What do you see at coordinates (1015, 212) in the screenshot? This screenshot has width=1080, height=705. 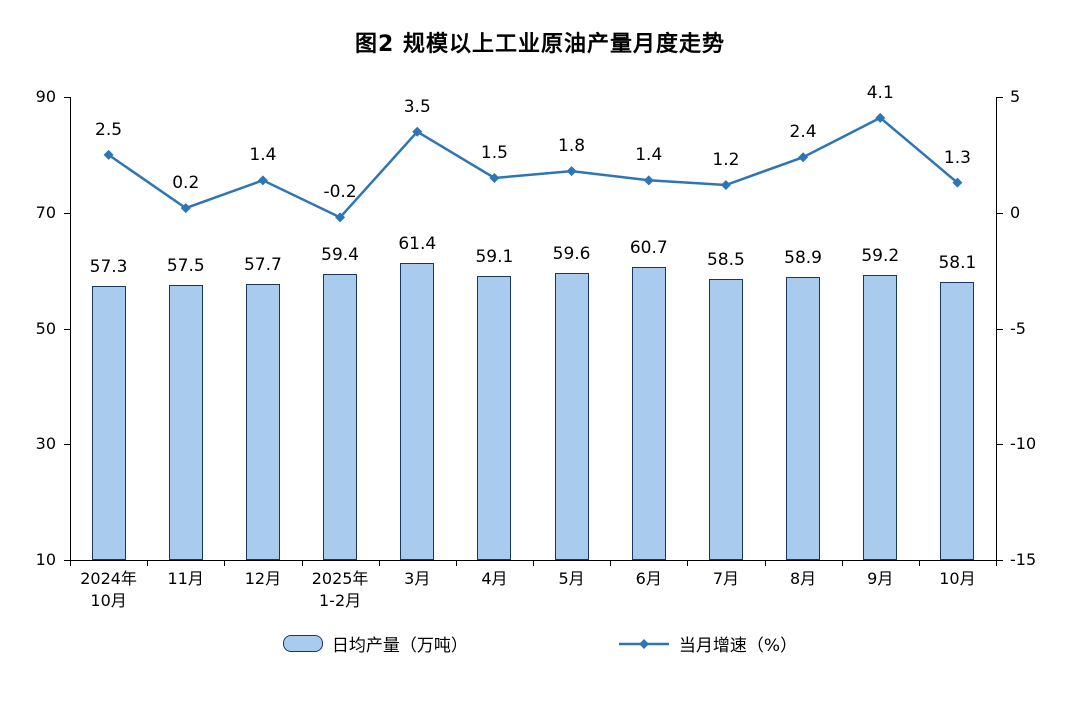 I see `right-axis-label: 0` at bounding box center [1015, 212].